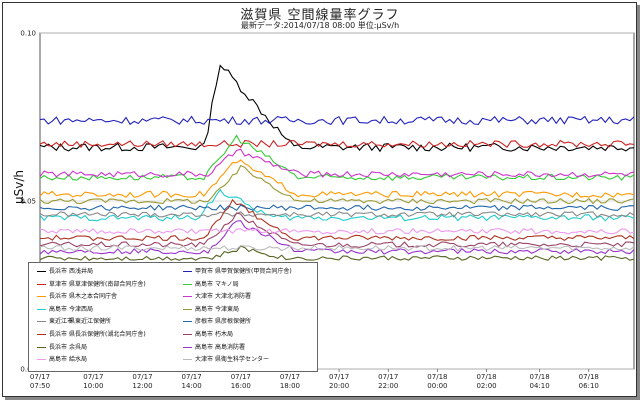  What do you see at coordinates (437, 386) in the screenshot?
I see `x-tick-label-time: 00:00` at bounding box center [437, 386].